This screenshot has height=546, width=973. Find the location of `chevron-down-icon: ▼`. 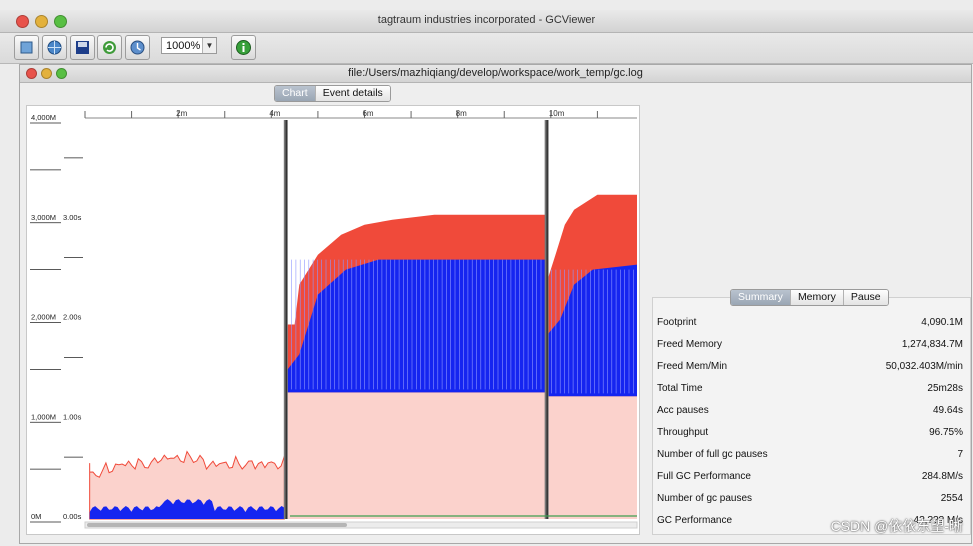

chevron-down-icon: ▼ is located at coordinates (209, 45).